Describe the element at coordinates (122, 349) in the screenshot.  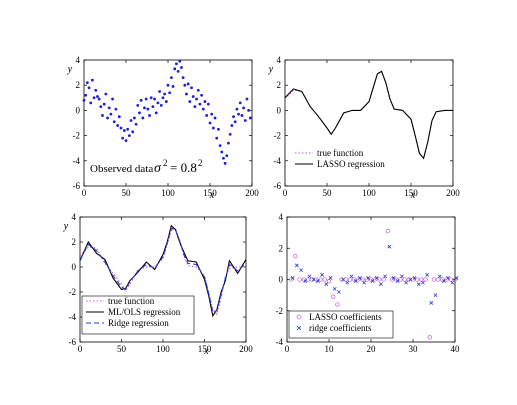
I see `x-tick-label: 50` at that location.